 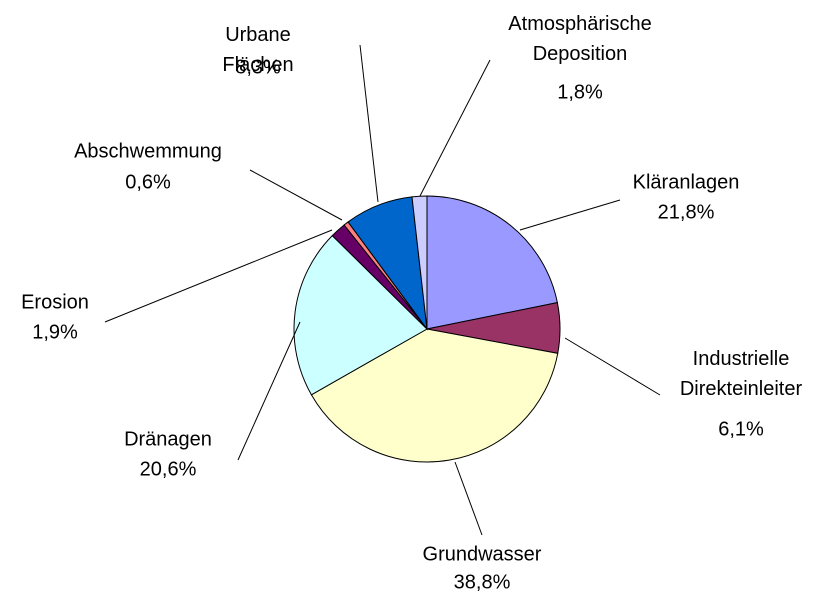 What do you see at coordinates (148, 182) in the screenshot?
I see `slice-value-label: 0,6%` at bounding box center [148, 182].